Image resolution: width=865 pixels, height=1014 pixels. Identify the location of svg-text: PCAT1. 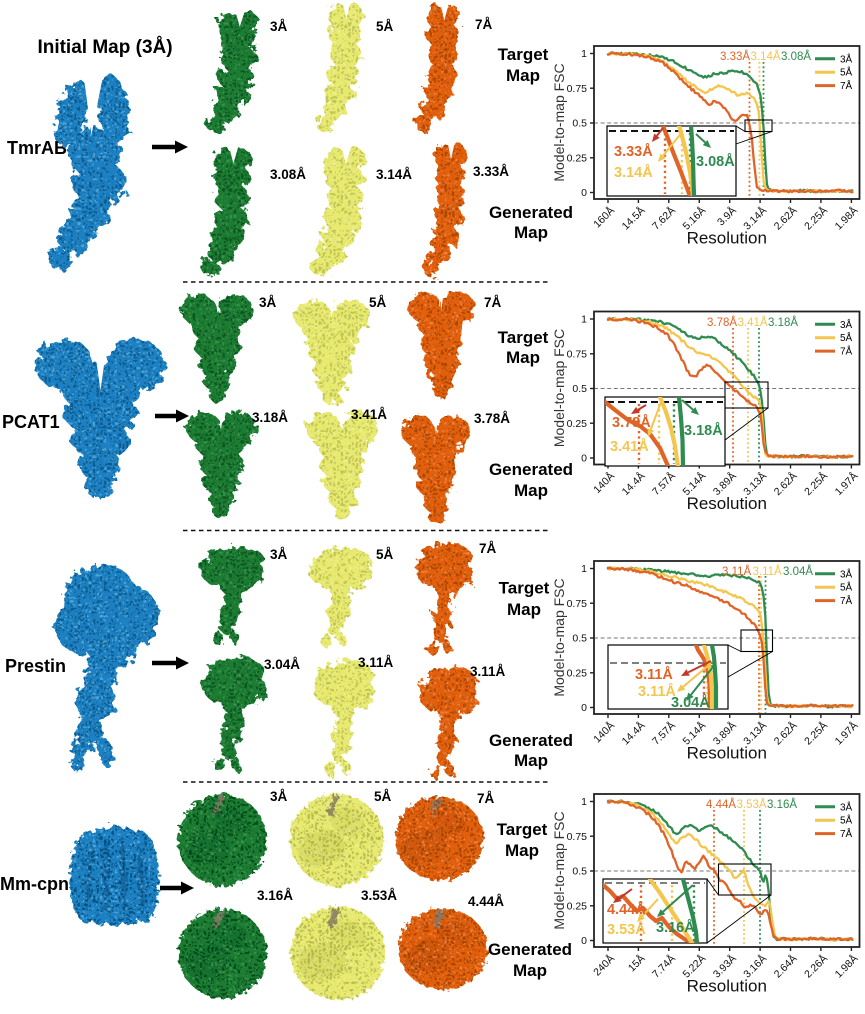
(31, 422).